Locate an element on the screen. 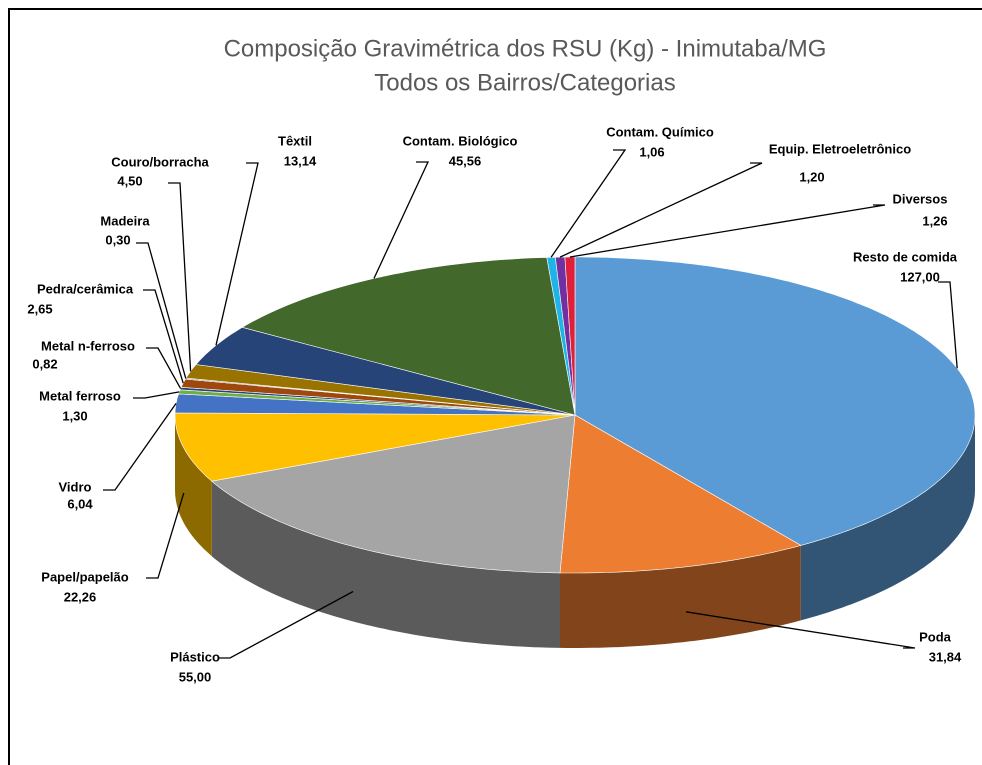  data-label-value: 127,00 is located at coordinates (920, 276).